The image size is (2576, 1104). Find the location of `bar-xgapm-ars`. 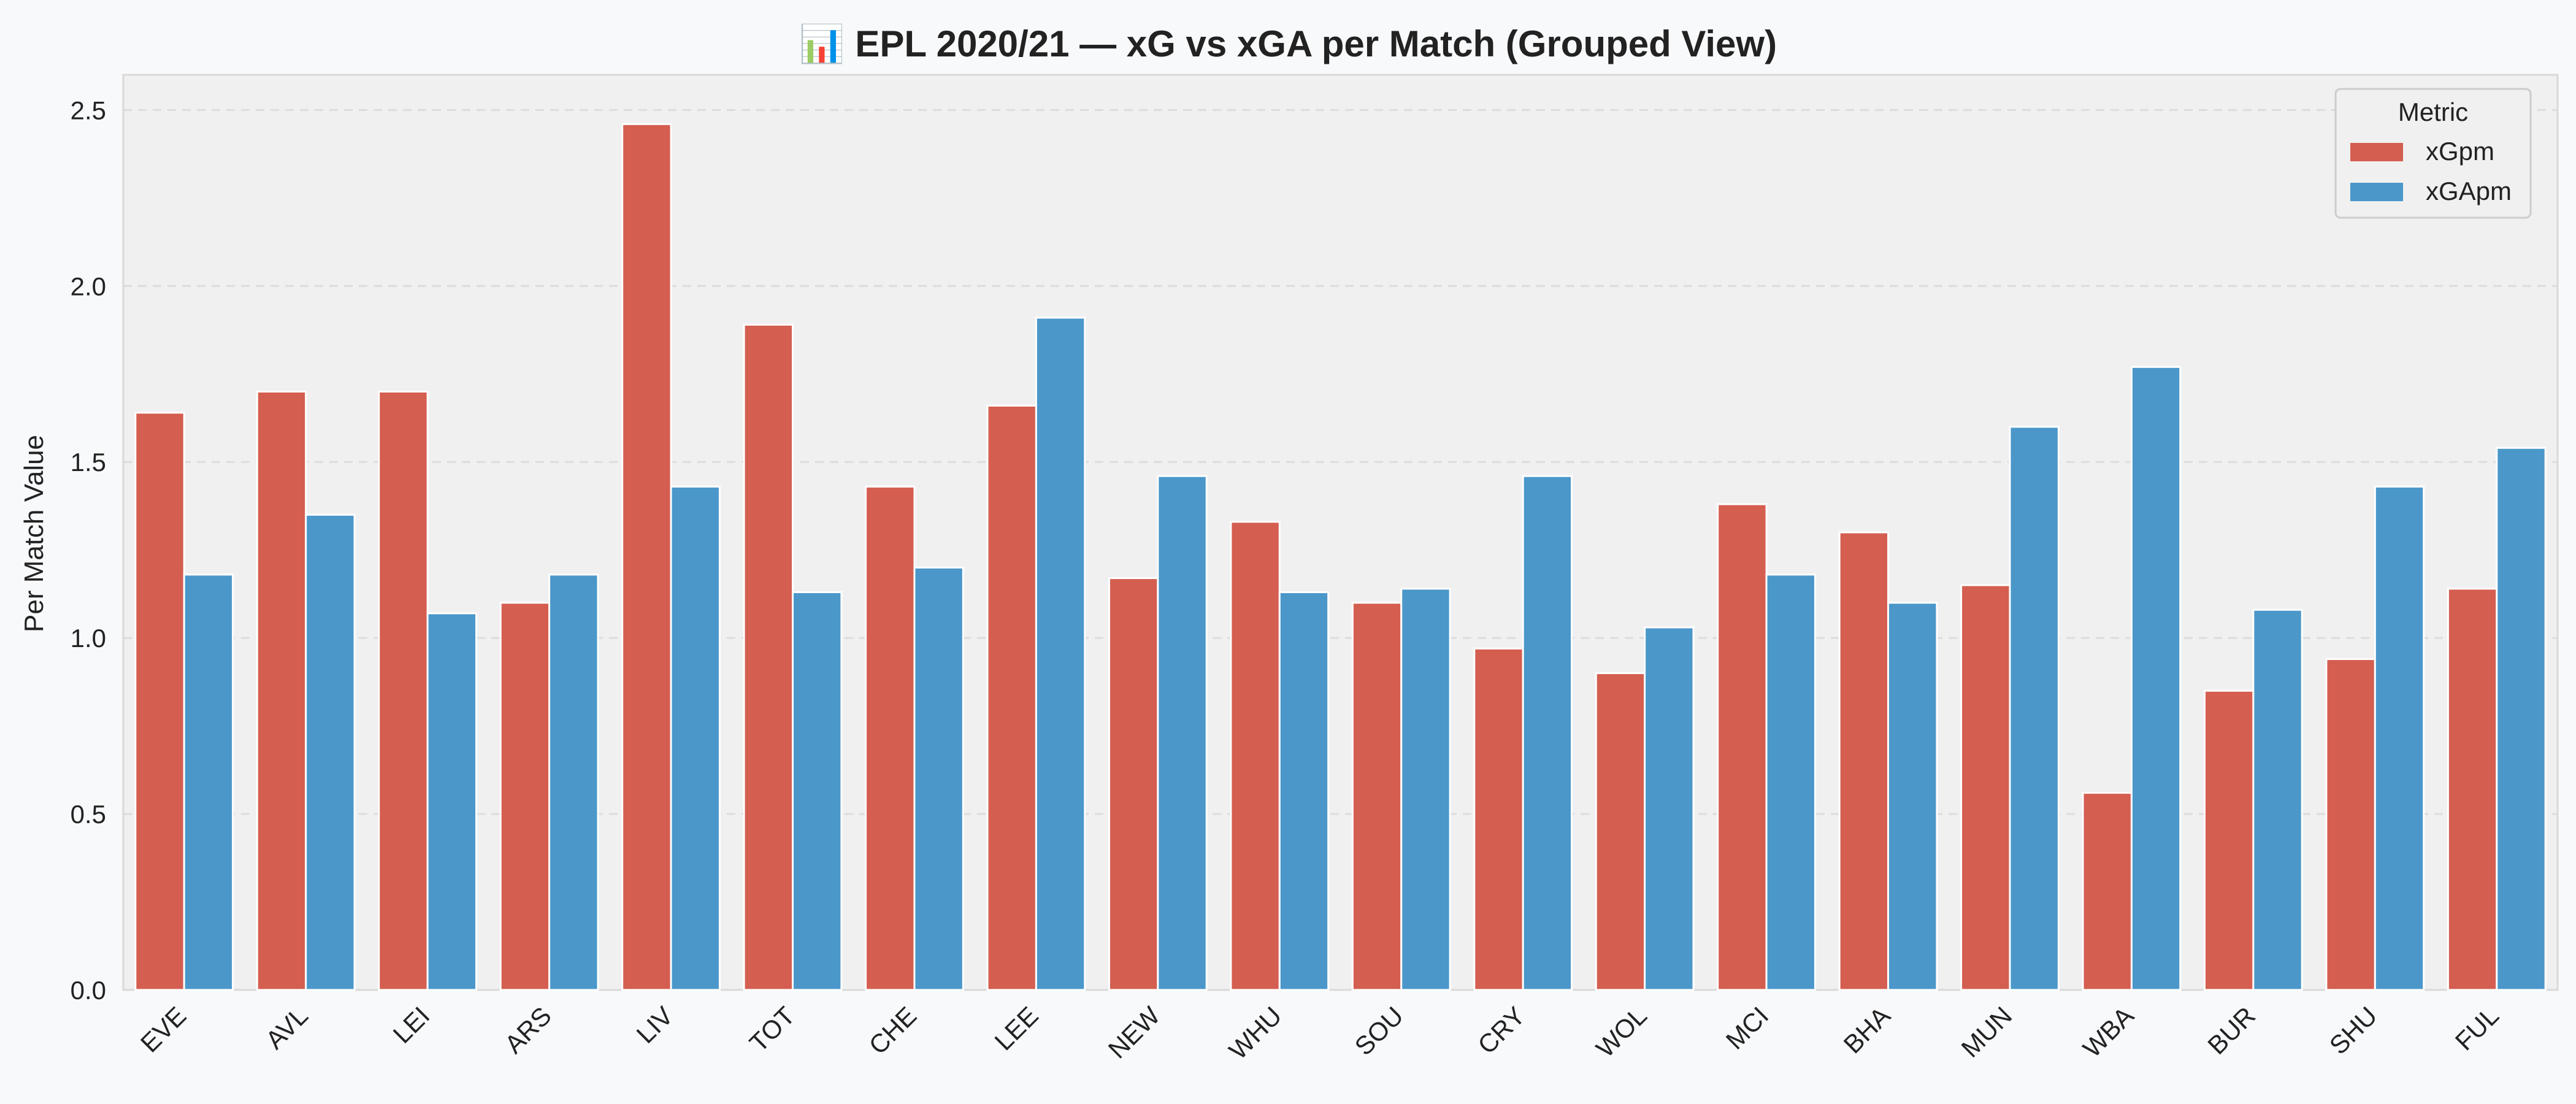

bar-xgapm-ars is located at coordinates (573, 782).